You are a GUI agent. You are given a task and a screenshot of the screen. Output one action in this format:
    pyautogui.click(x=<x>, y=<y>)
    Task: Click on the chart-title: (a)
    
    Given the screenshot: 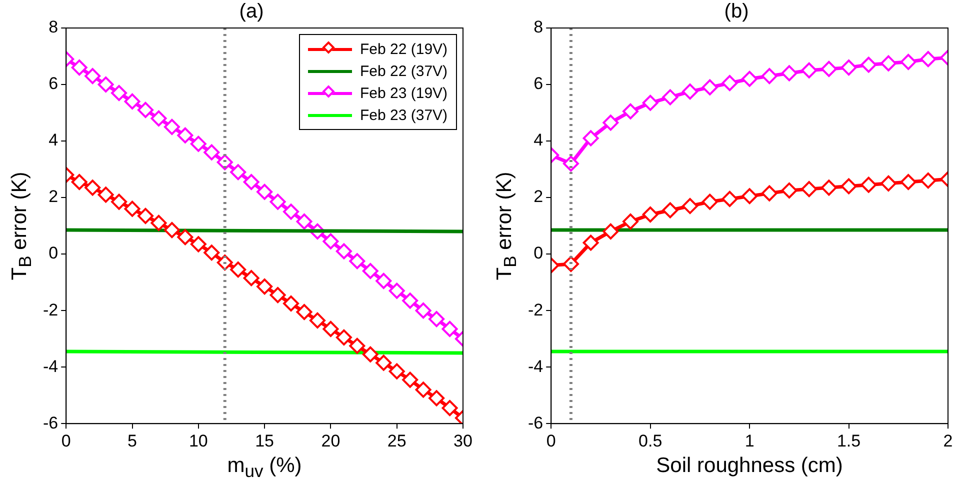 What is the action you would take?
    pyautogui.click(x=251, y=11)
    